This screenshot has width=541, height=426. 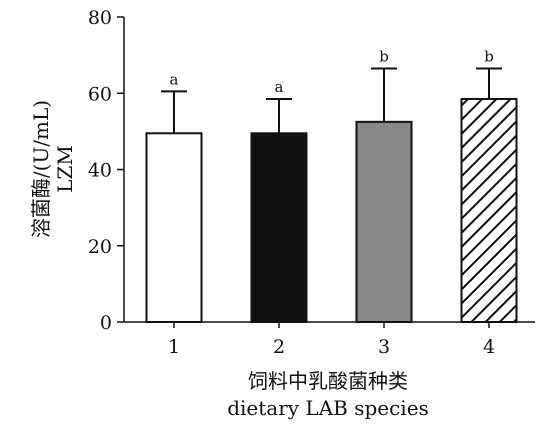 I want to click on x-tick-label: 1, so click(x=174, y=347).